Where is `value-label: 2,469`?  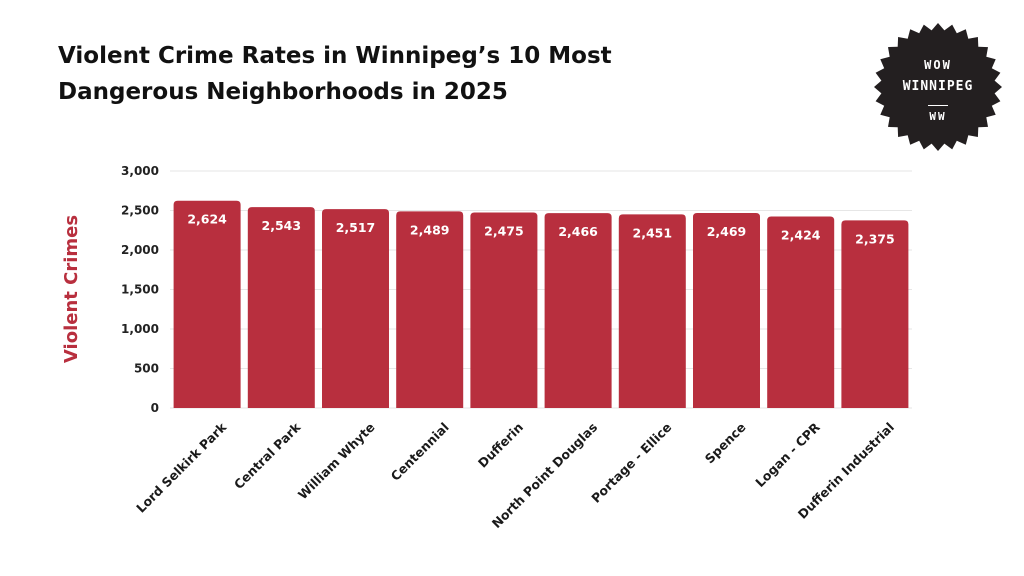 value-label: 2,469 is located at coordinates (727, 231).